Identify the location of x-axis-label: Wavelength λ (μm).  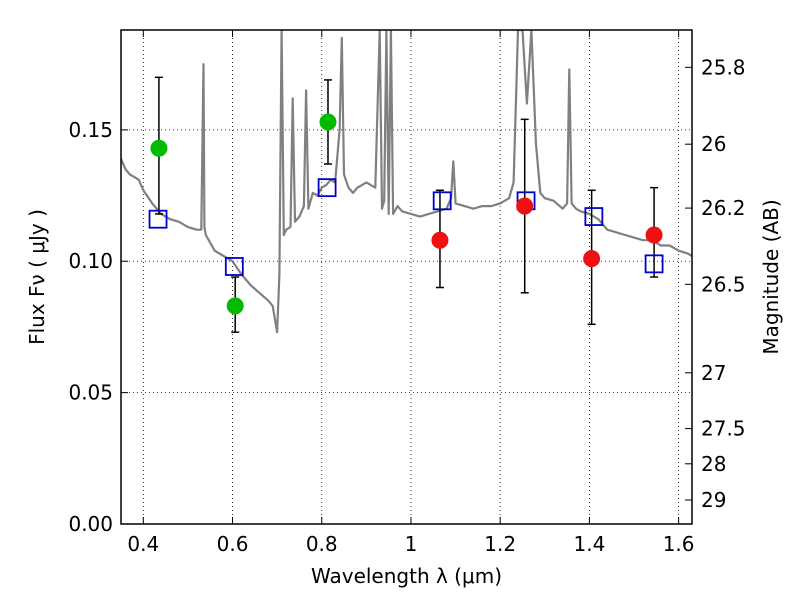
(406, 576).